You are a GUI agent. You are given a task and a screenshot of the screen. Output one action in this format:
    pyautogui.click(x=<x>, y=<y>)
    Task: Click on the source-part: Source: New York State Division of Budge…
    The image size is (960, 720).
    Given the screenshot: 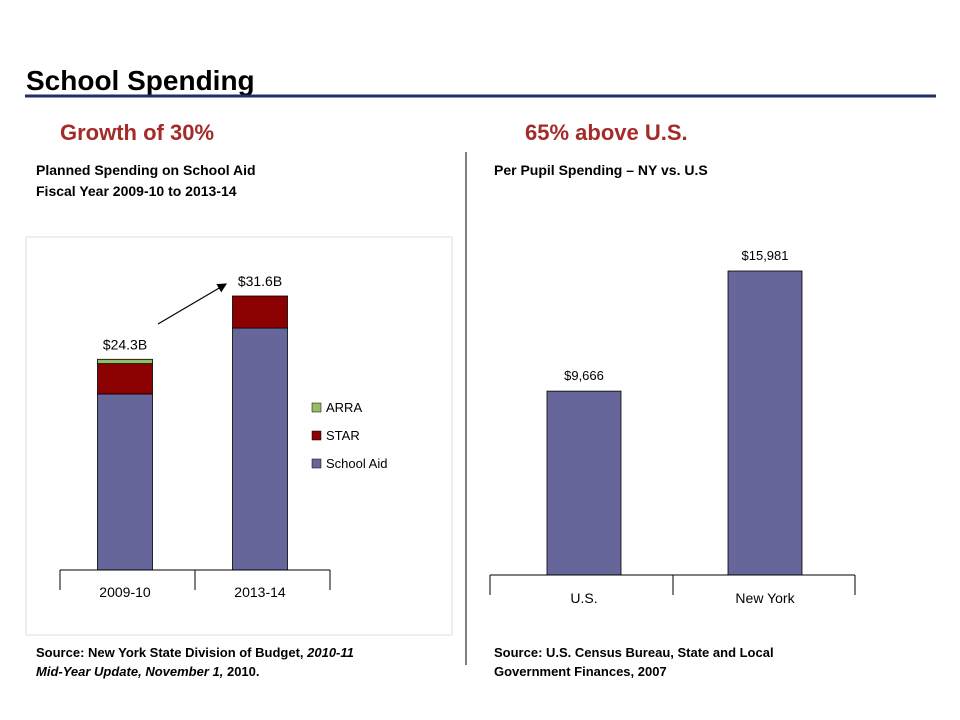 What is the action you would take?
    pyautogui.click(x=171, y=652)
    